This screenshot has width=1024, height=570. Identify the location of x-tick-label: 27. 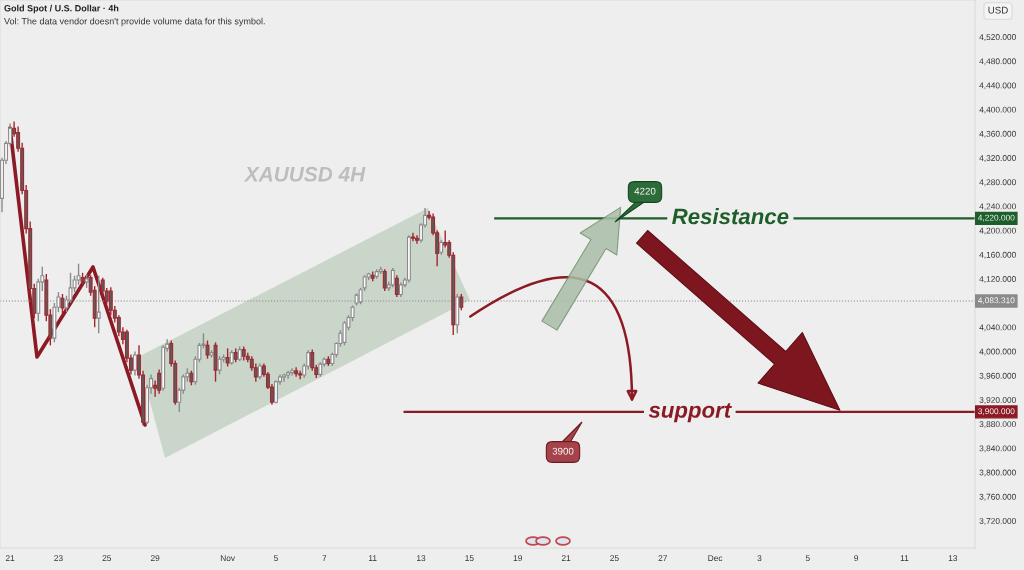
(662, 558).